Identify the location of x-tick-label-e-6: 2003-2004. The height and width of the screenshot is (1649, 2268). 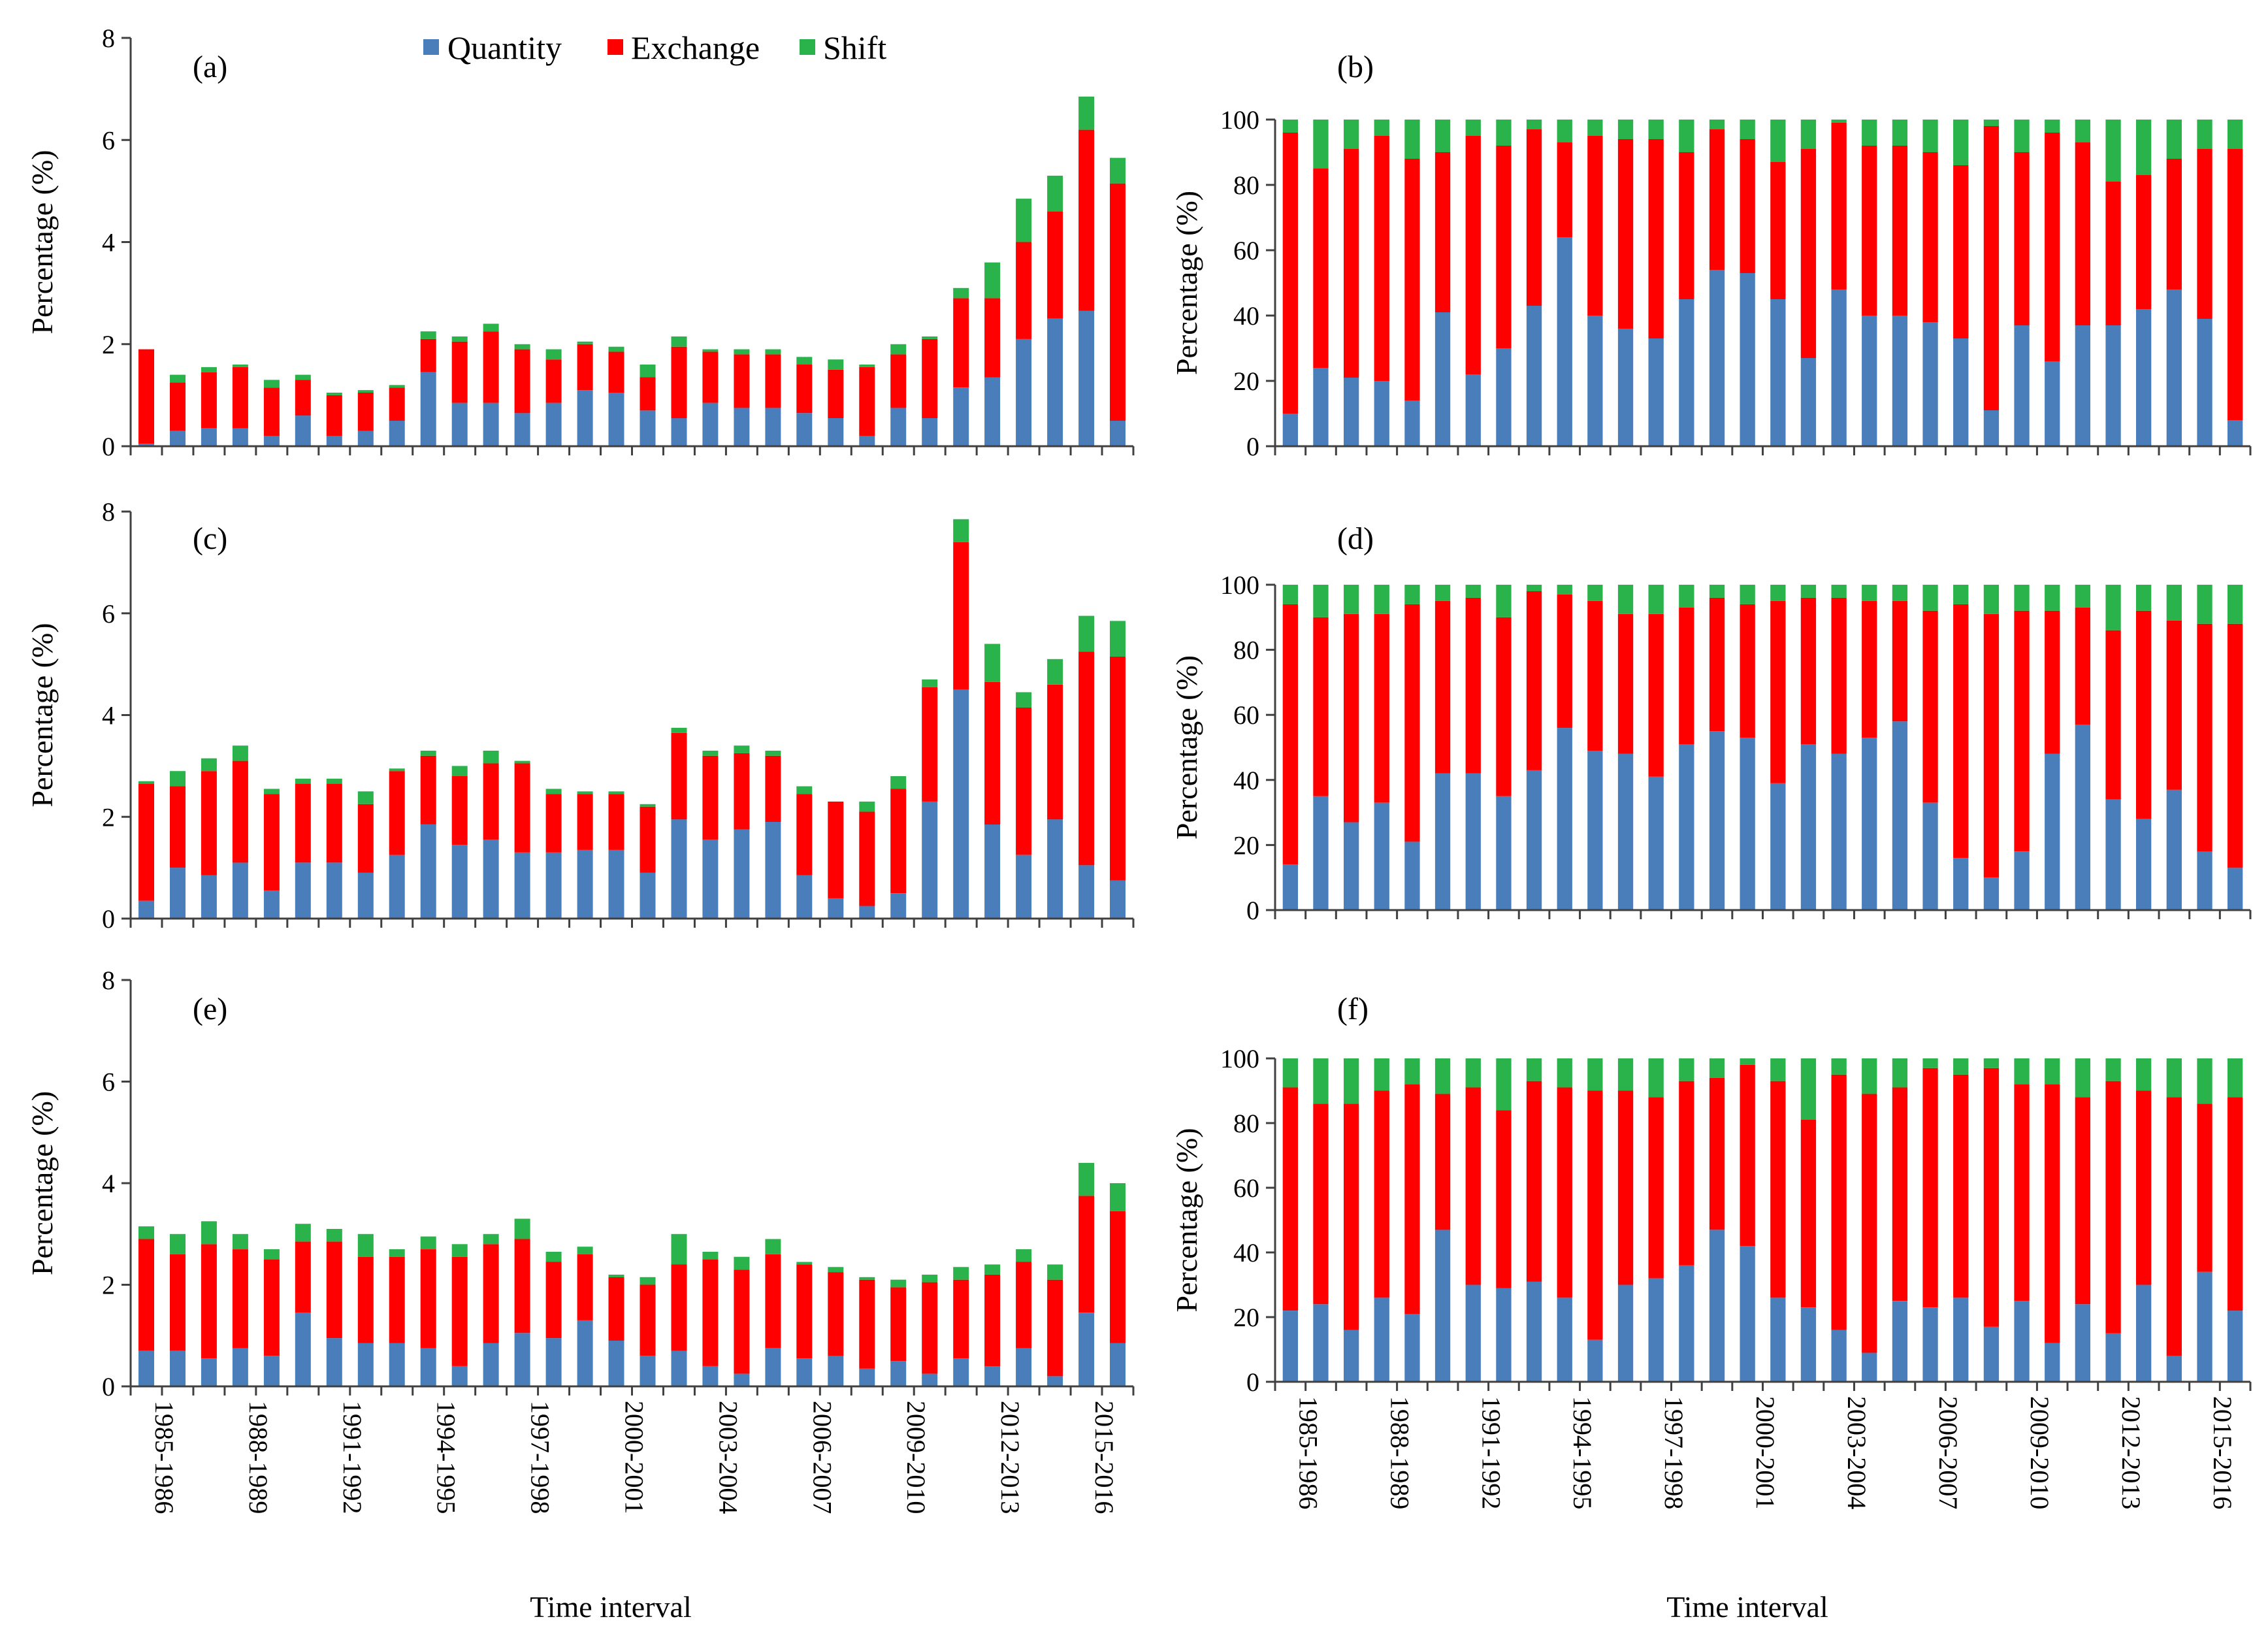
(728, 1457).